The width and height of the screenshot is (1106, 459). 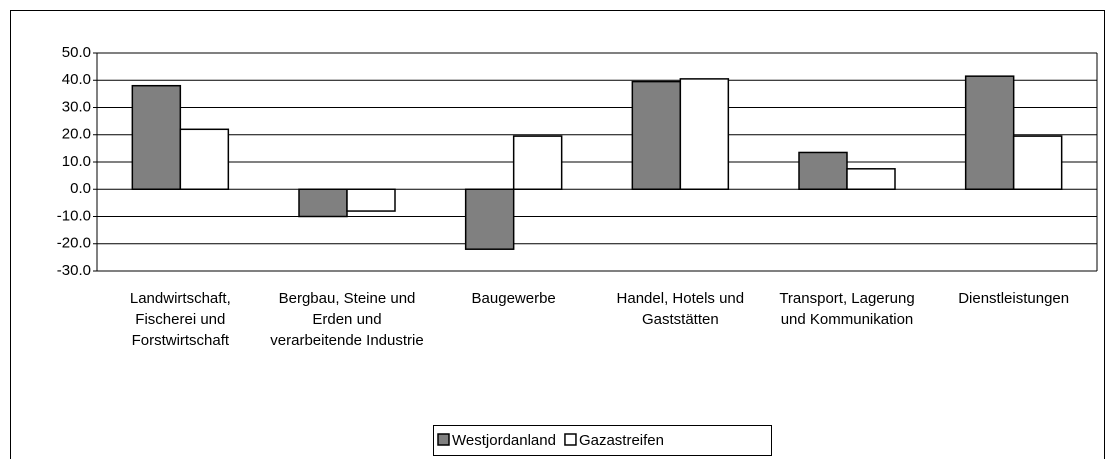 I want to click on legend-label: Gazastreifen, so click(x=621, y=440).